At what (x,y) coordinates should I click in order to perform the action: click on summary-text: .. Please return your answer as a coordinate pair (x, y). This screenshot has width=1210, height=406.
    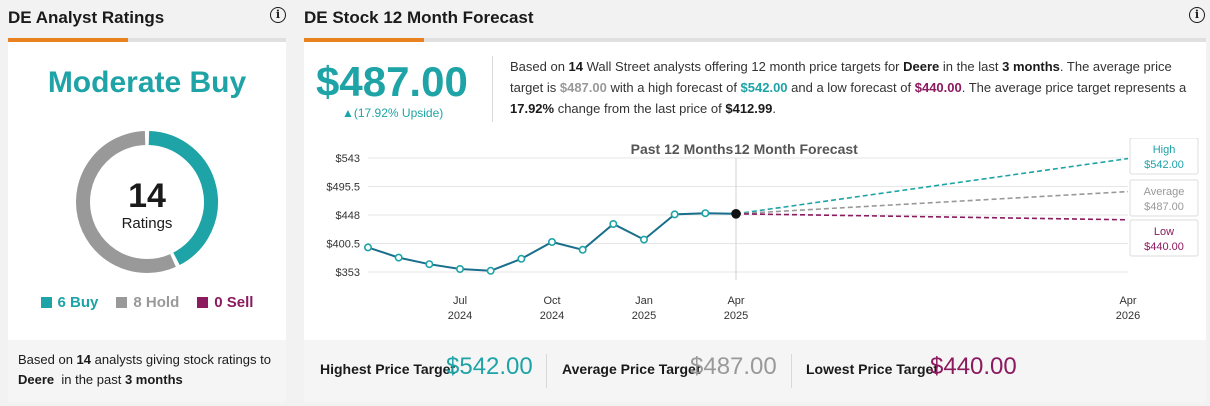
    Looking at the image, I should click on (774, 108).